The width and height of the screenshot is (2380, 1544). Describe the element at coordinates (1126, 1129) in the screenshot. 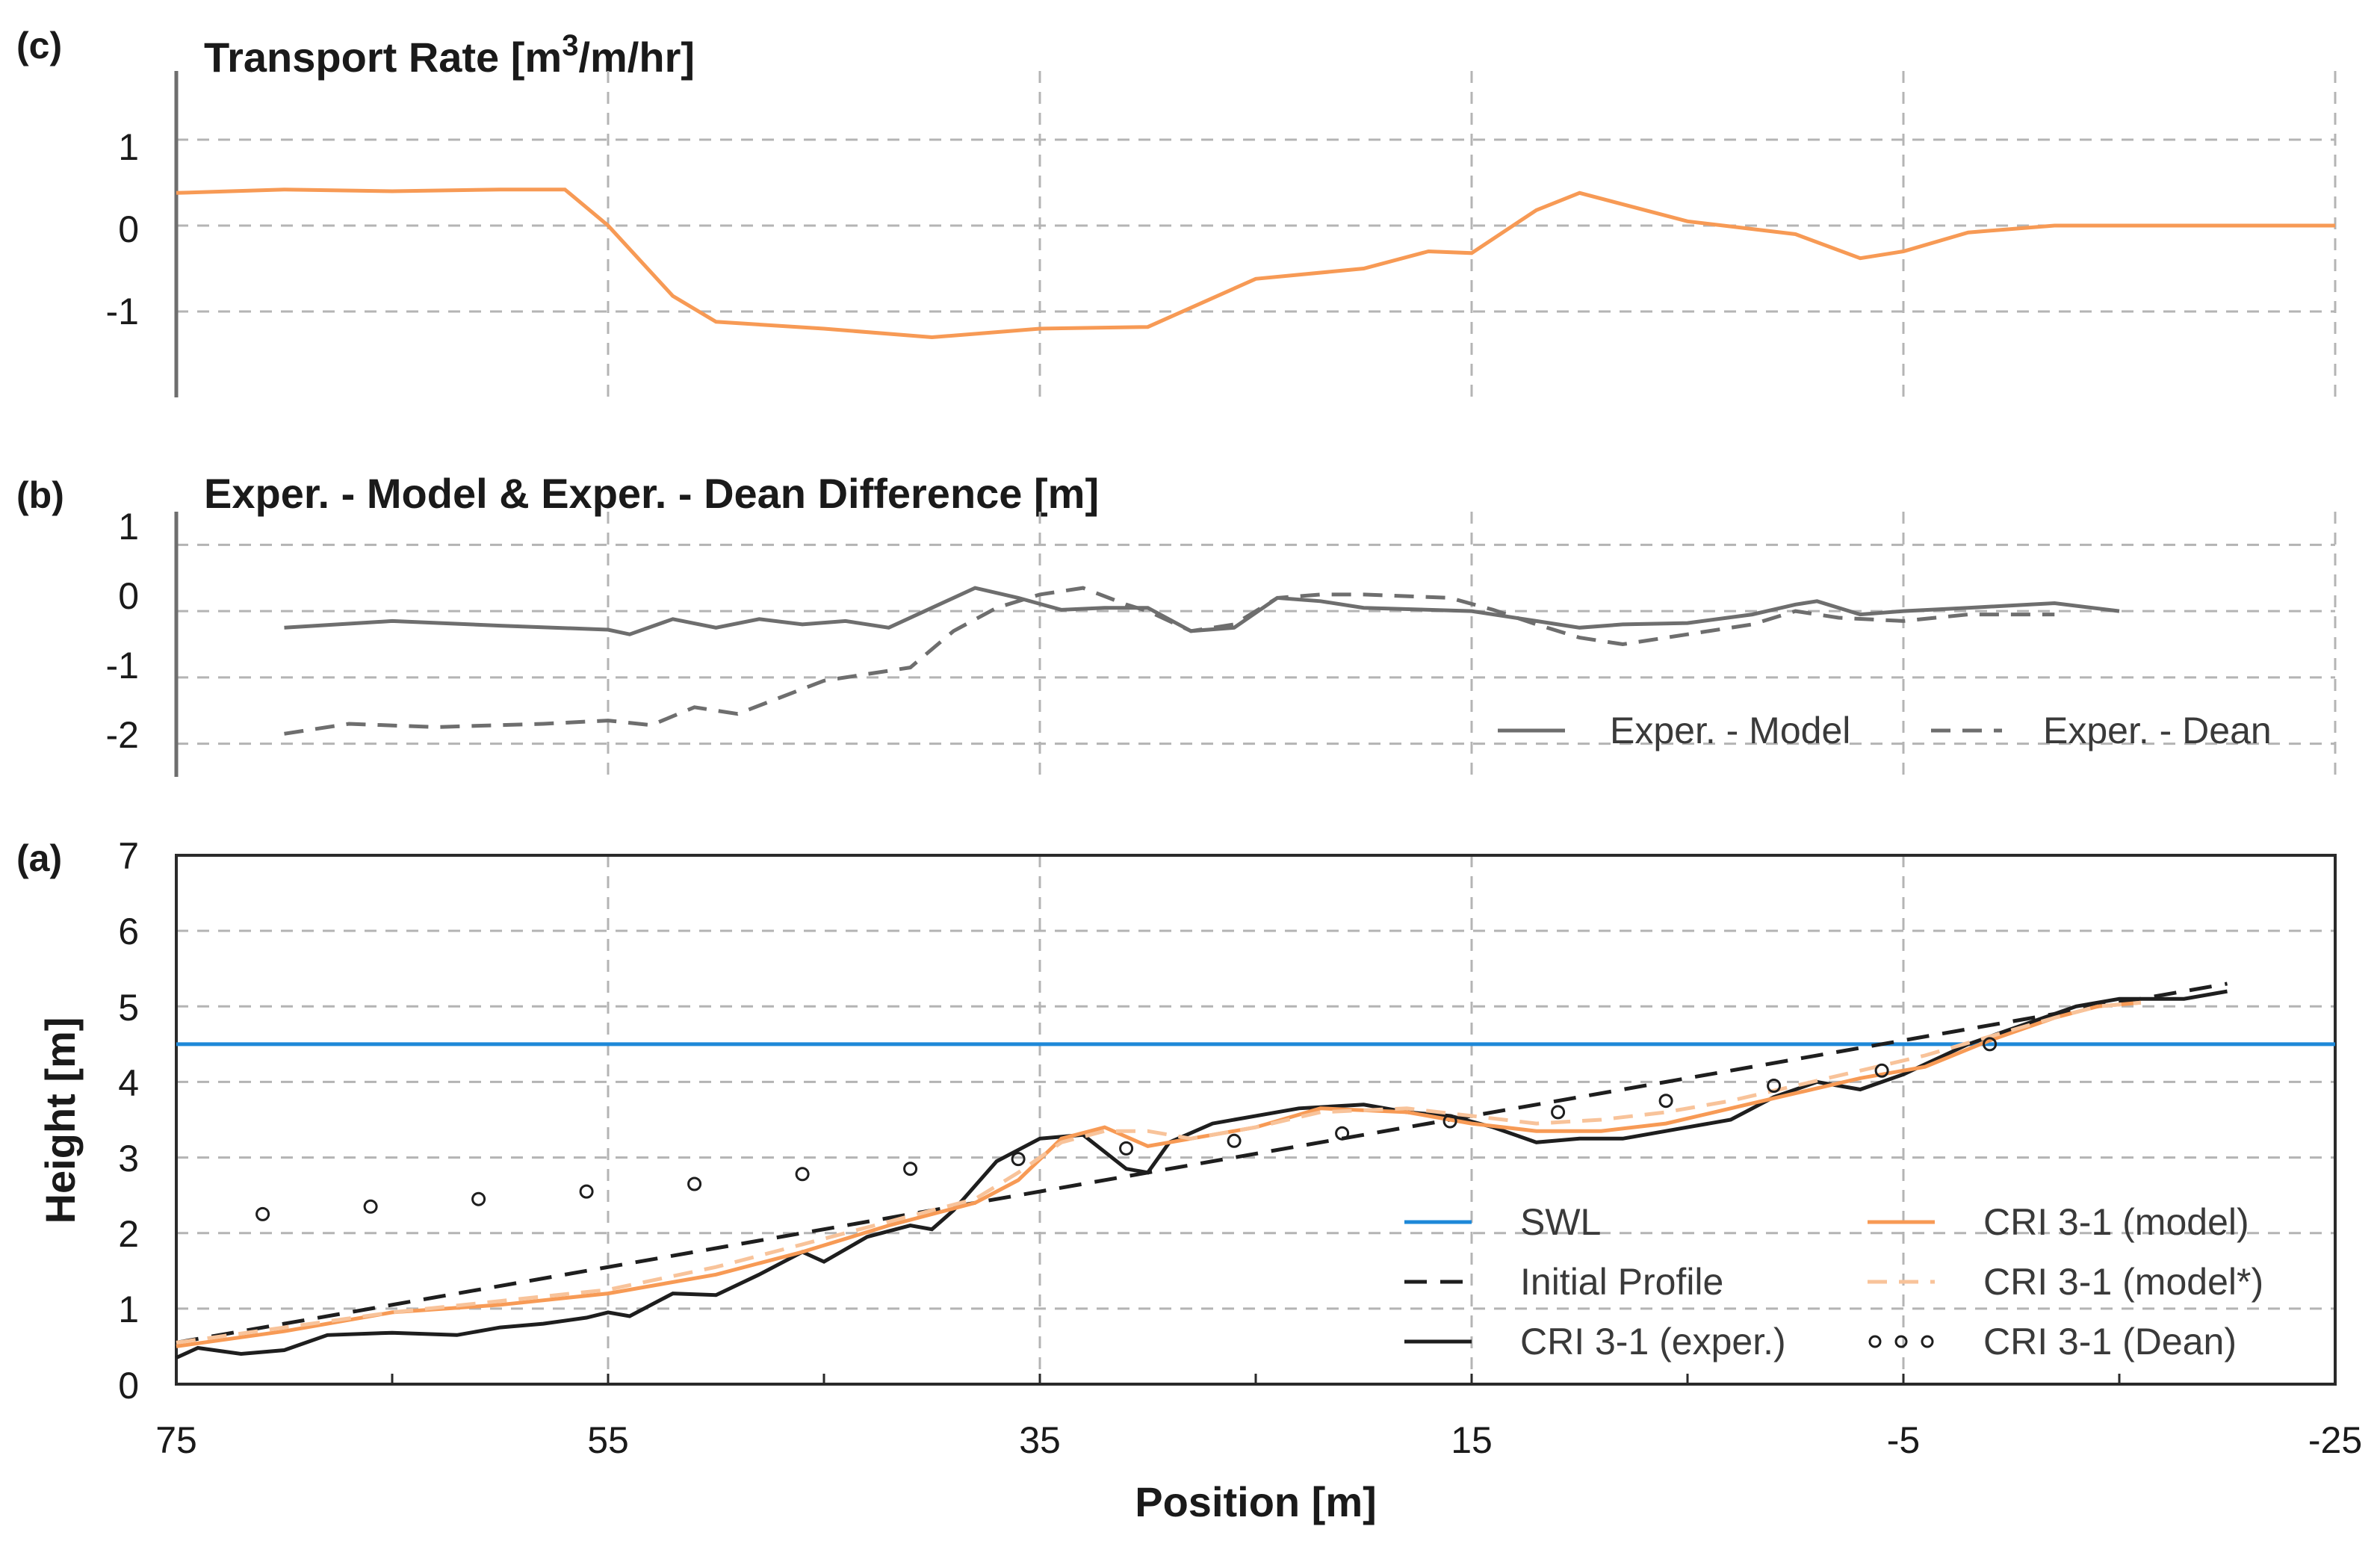

I see `cri-dean-markers` at that location.